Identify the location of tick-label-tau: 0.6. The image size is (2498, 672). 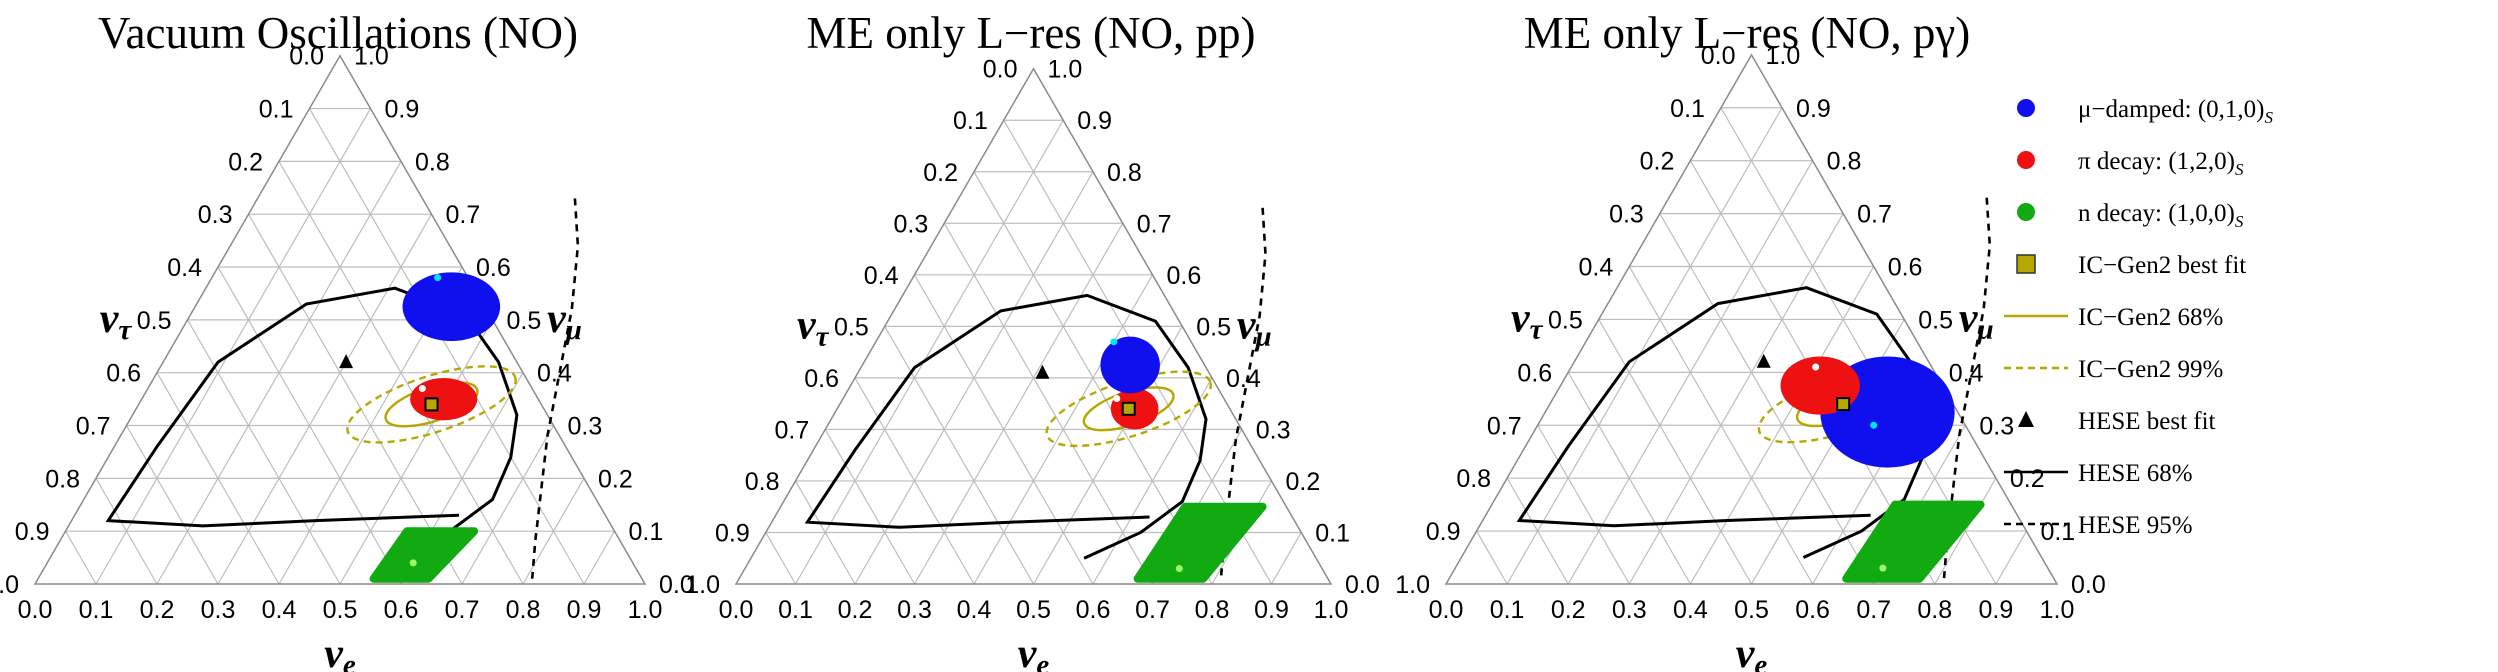
(1534, 373).